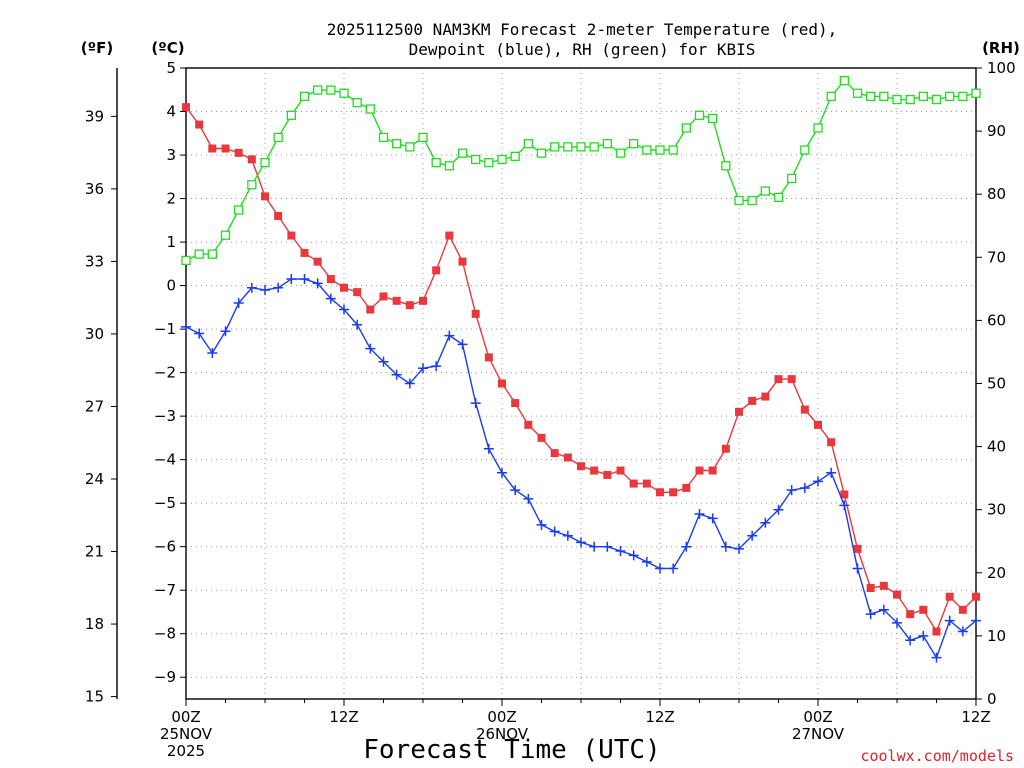 This screenshot has width=1024, height=768. I want to click on celsius-unit-label: (ºC), so click(167, 48).